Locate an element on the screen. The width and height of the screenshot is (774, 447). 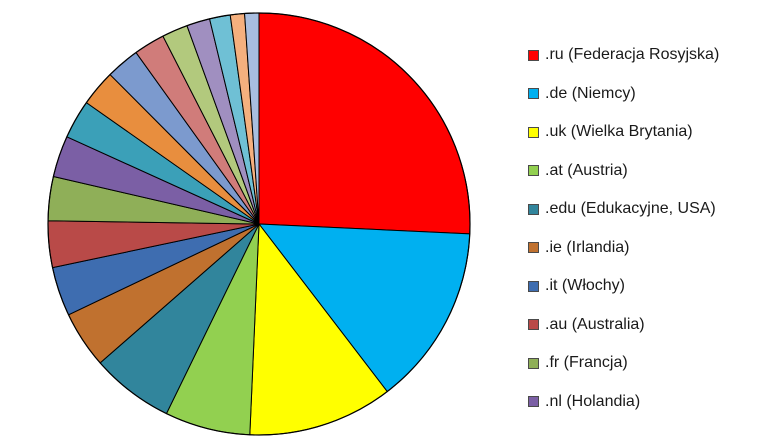
legend-label: .au (Australia) is located at coordinates (595, 324).